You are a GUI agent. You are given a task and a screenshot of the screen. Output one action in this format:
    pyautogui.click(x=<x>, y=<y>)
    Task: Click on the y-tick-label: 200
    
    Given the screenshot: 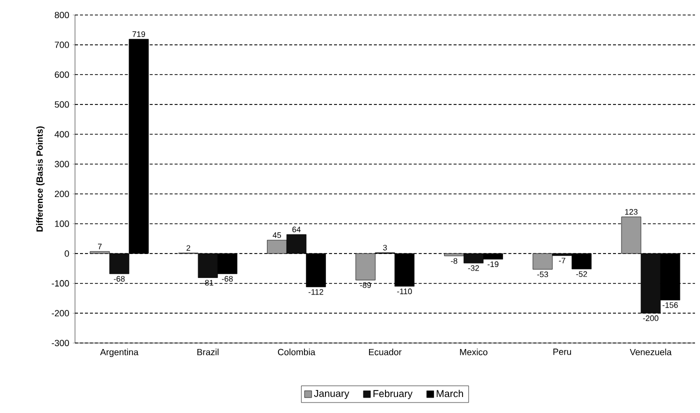 What is the action you would take?
    pyautogui.click(x=62, y=194)
    